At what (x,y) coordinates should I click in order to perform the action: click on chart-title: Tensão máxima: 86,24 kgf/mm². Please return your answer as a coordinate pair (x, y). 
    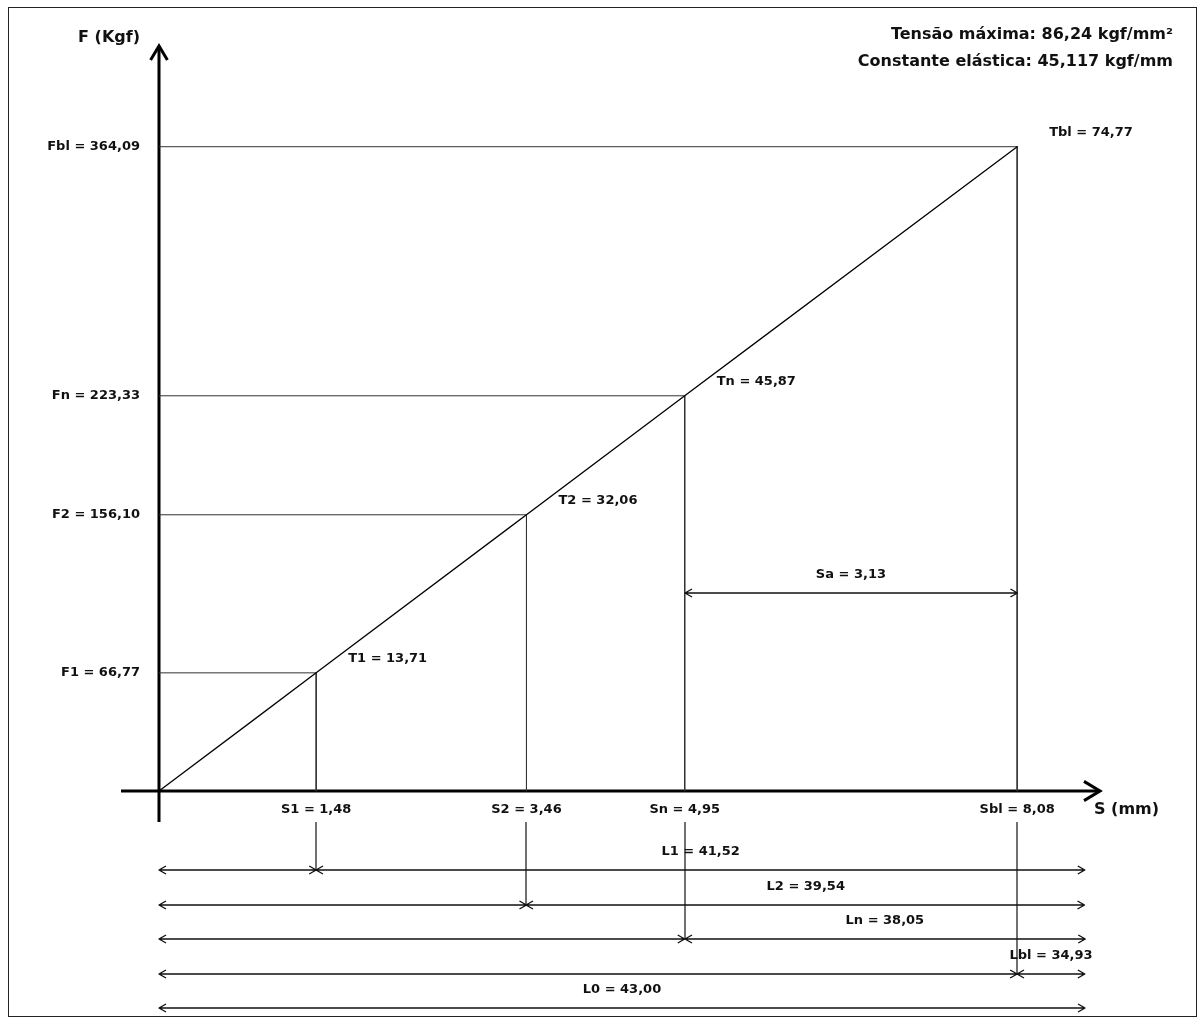
    Looking at the image, I should click on (1031, 34).